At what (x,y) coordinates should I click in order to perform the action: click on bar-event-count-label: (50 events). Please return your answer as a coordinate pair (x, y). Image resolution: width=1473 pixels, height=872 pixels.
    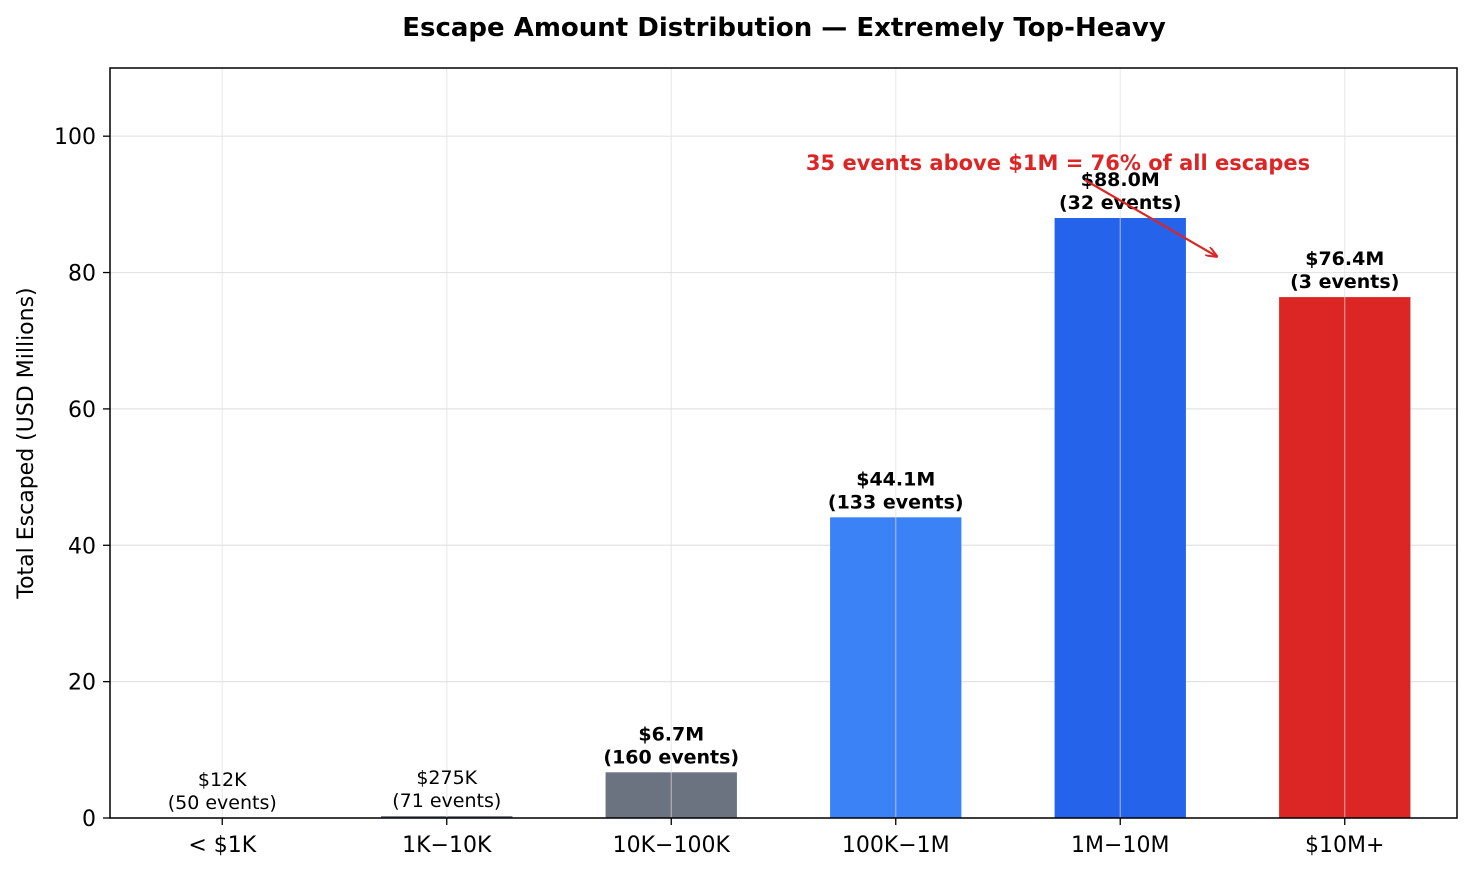
    Looking at the image, I should click on (222, 803).